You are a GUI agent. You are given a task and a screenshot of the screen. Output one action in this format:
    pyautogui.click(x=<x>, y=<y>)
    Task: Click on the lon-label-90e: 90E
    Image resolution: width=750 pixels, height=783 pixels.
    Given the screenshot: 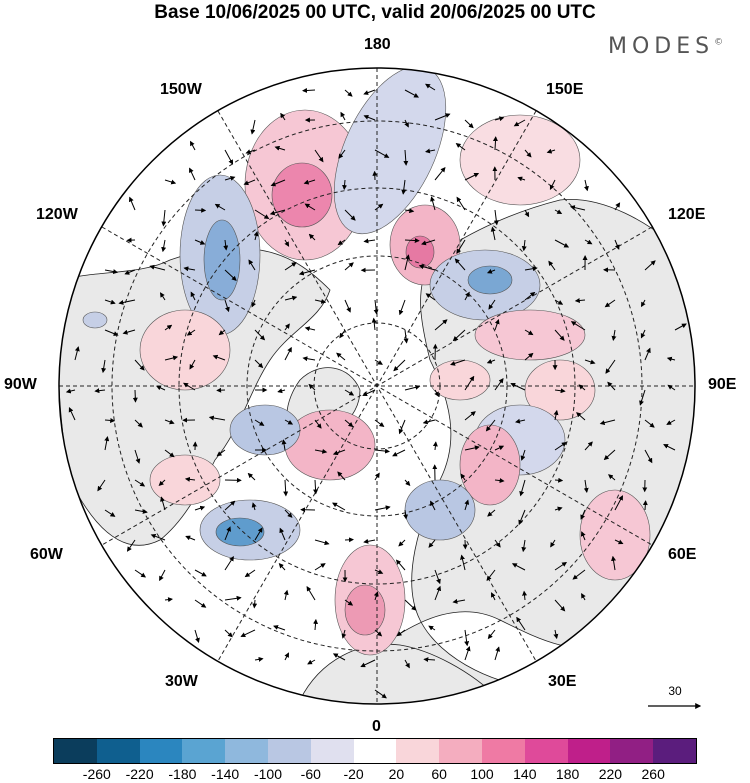 What is the action you would take?
    pyautogui.click(x=722, y=384)
    